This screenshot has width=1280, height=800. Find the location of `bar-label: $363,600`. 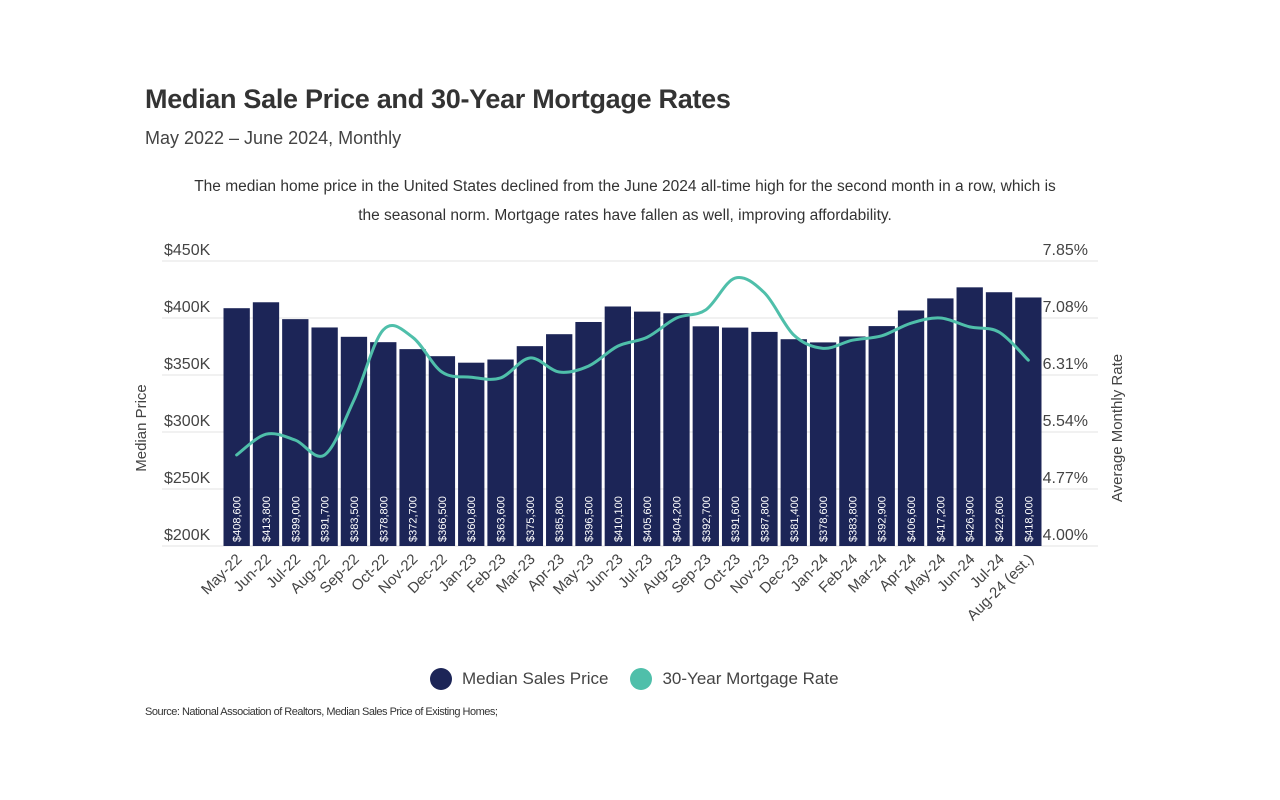

bar-label: $363,600 is located at coordinates (502, 519).